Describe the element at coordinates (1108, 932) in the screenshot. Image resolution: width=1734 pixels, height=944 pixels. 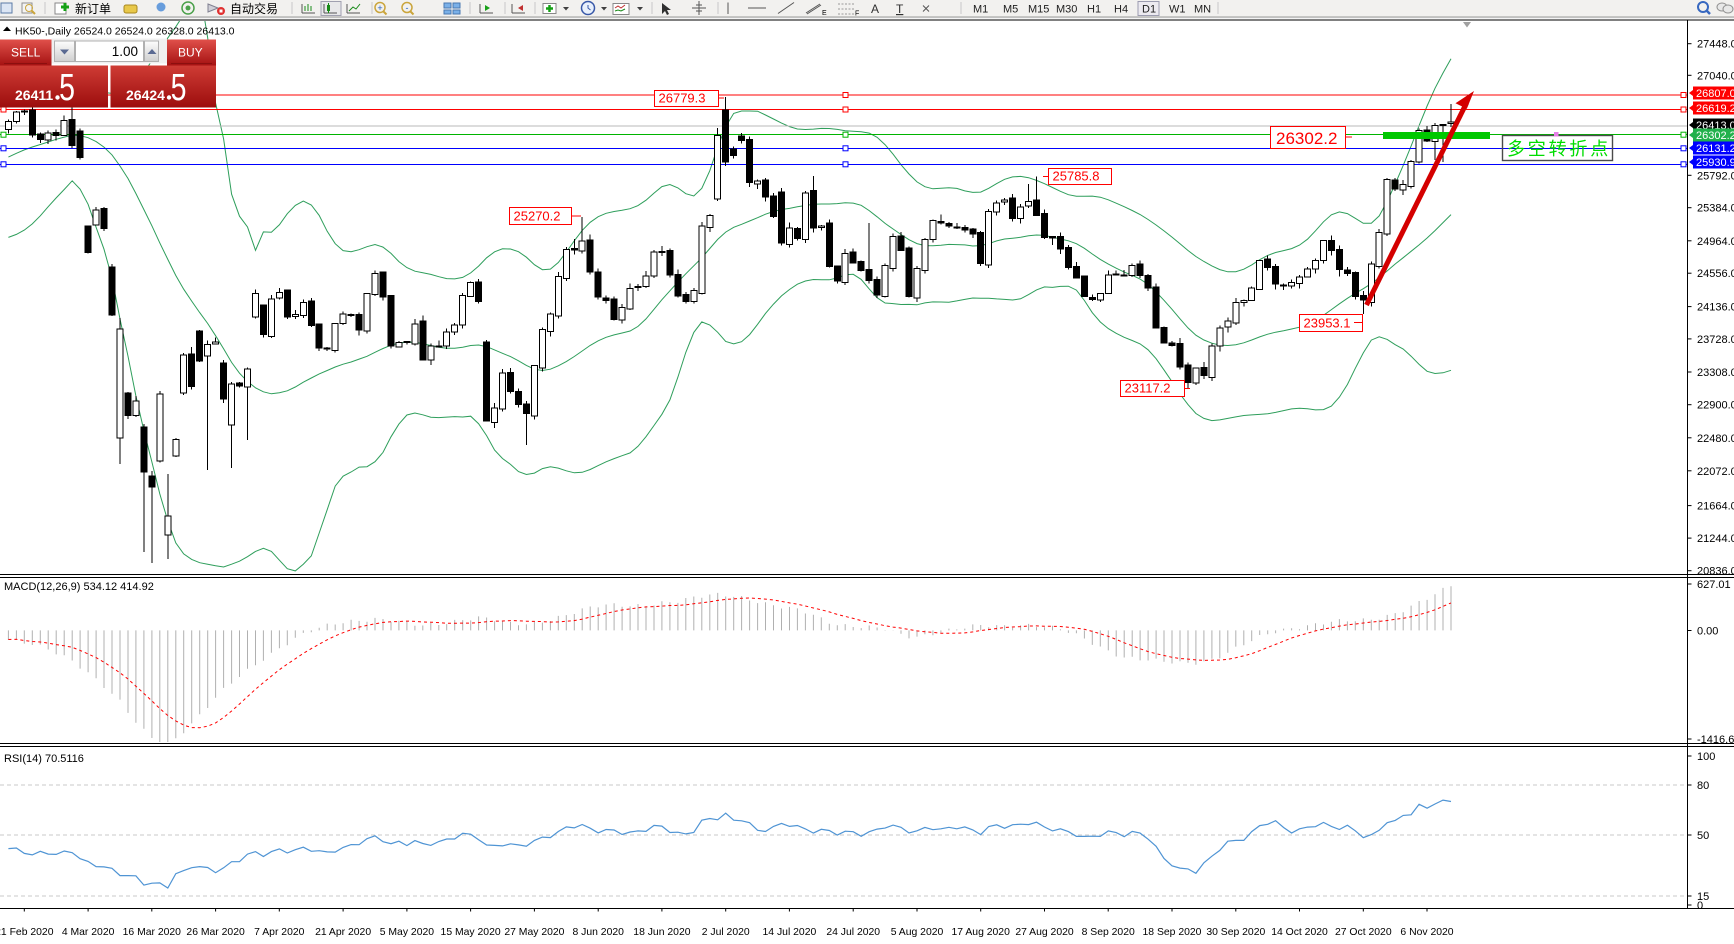
I see `svg-text: 8 Sep 2020` at that location.